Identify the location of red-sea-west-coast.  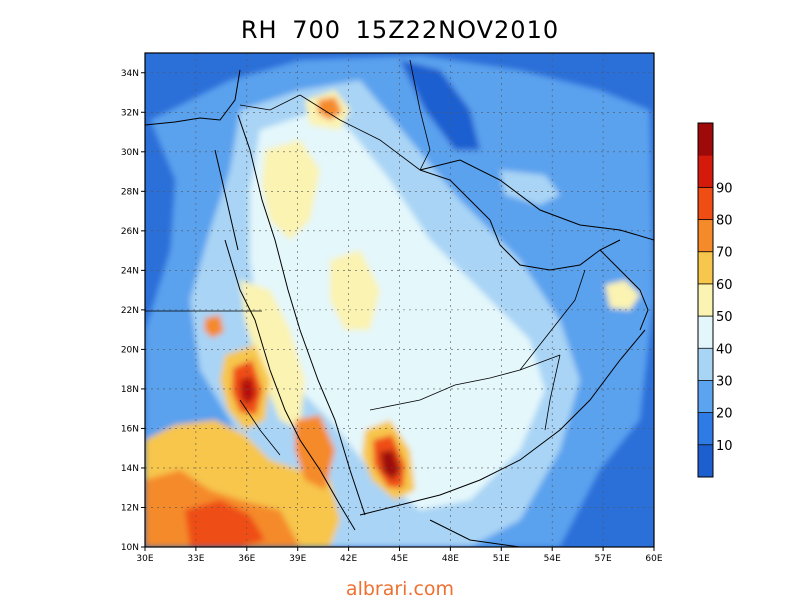
(290, 385).